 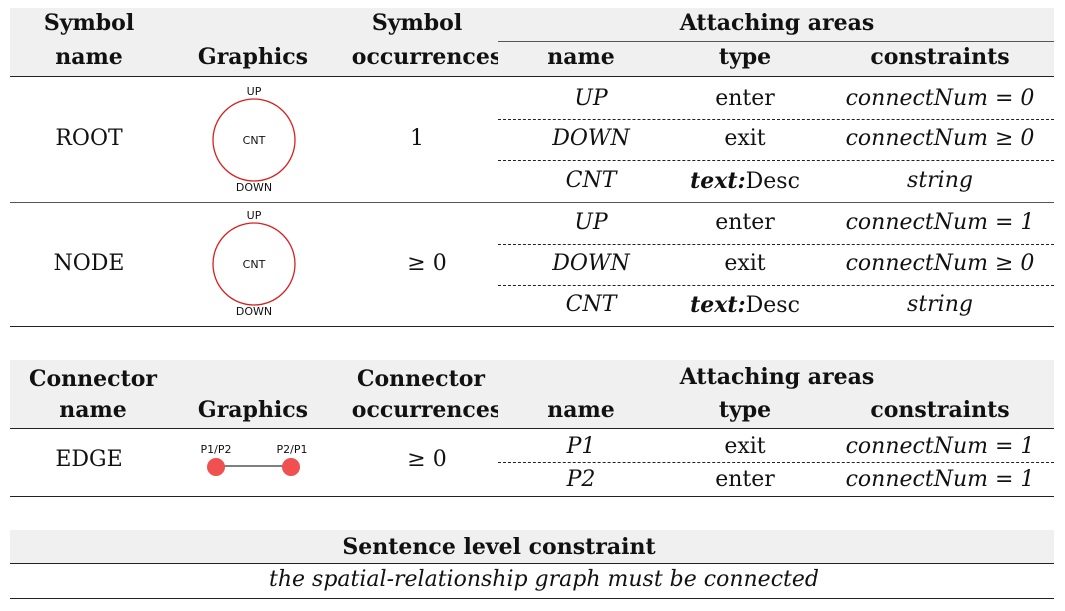 What do you see at coordinates (591, 98) in the screenshot?
I see `root-area-up-name: UP` at bounding box center [591, 98].